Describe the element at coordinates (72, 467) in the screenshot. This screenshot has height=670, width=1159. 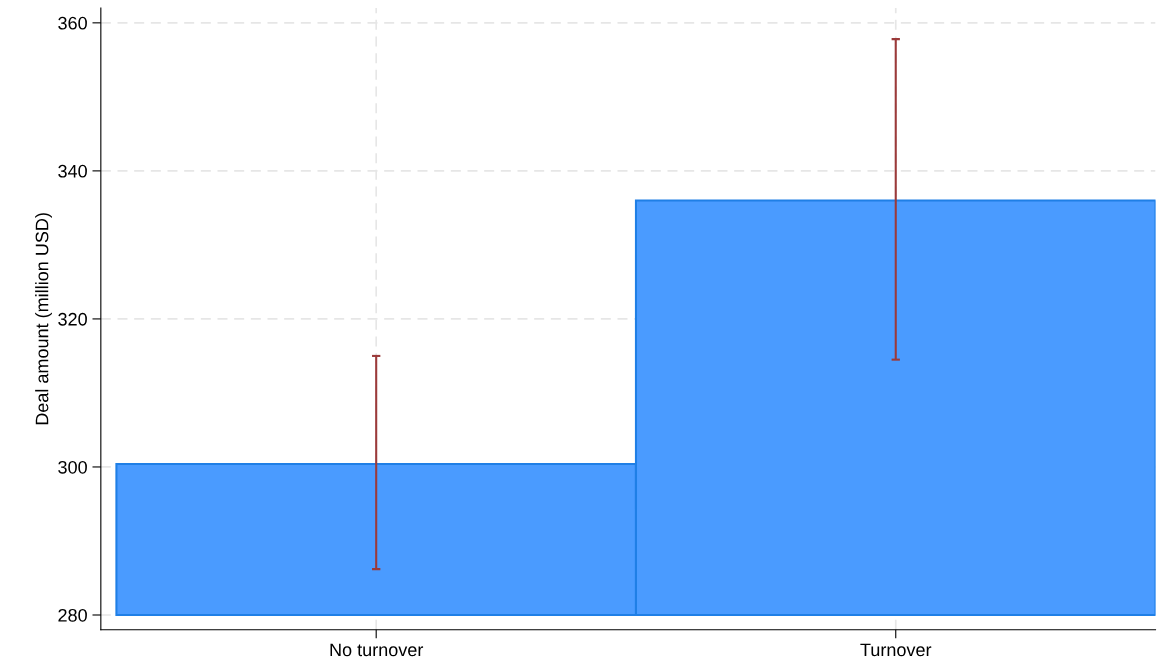
I see `y-tick-label: 300` at that location.